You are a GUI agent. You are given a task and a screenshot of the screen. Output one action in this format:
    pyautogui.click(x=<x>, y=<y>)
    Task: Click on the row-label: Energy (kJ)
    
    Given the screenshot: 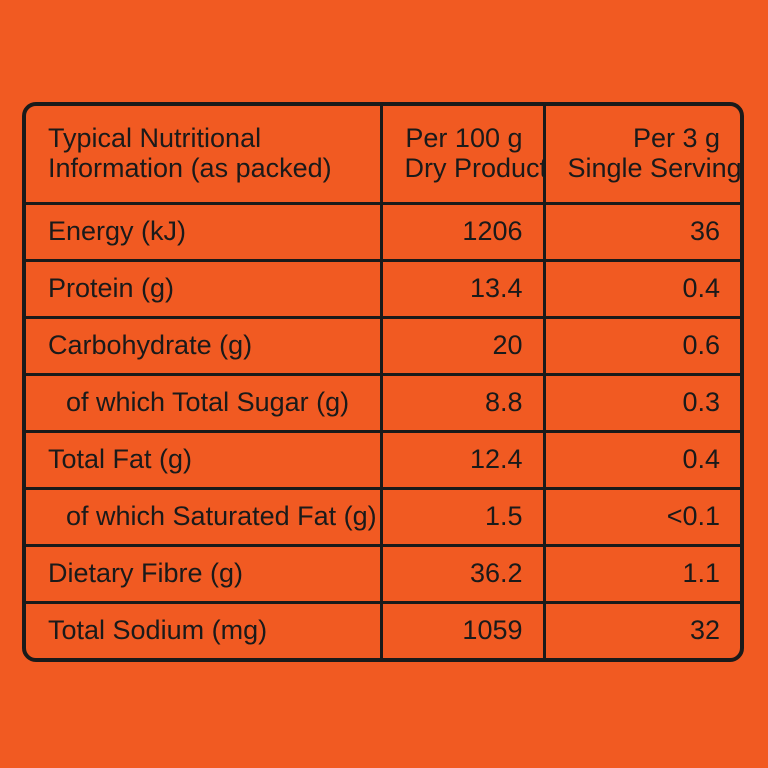 What is the action you would take?
    pyautogui.click(x=204, y=231)
    